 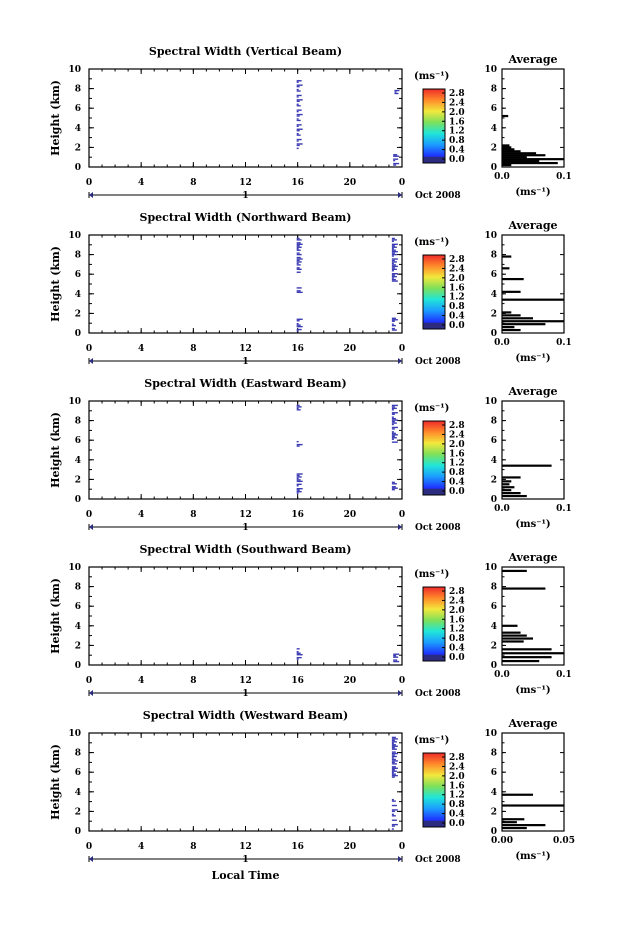 What do you see at coordinates (494, 334) in the screenshot?
I see `average-y-tick-label: 0` at bounding box center [494, 334].